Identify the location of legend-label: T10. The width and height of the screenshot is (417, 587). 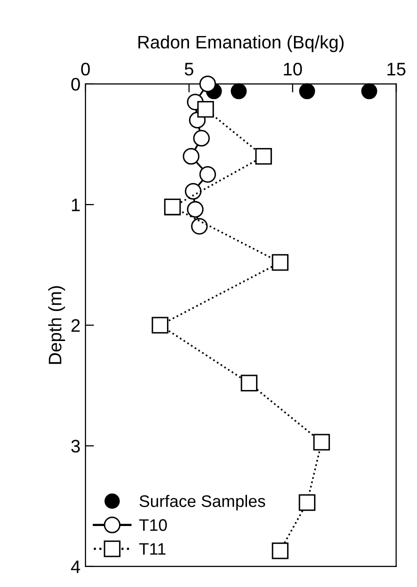
(153, 525).